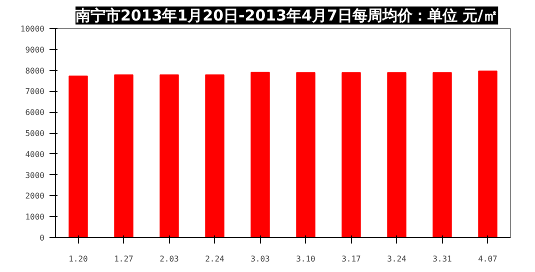 The width and height of the screenshot is (535, 272). Describe the element at coordinates (260, 259) in the screenshot. I see `x-tick-label: 3.03` at that location.